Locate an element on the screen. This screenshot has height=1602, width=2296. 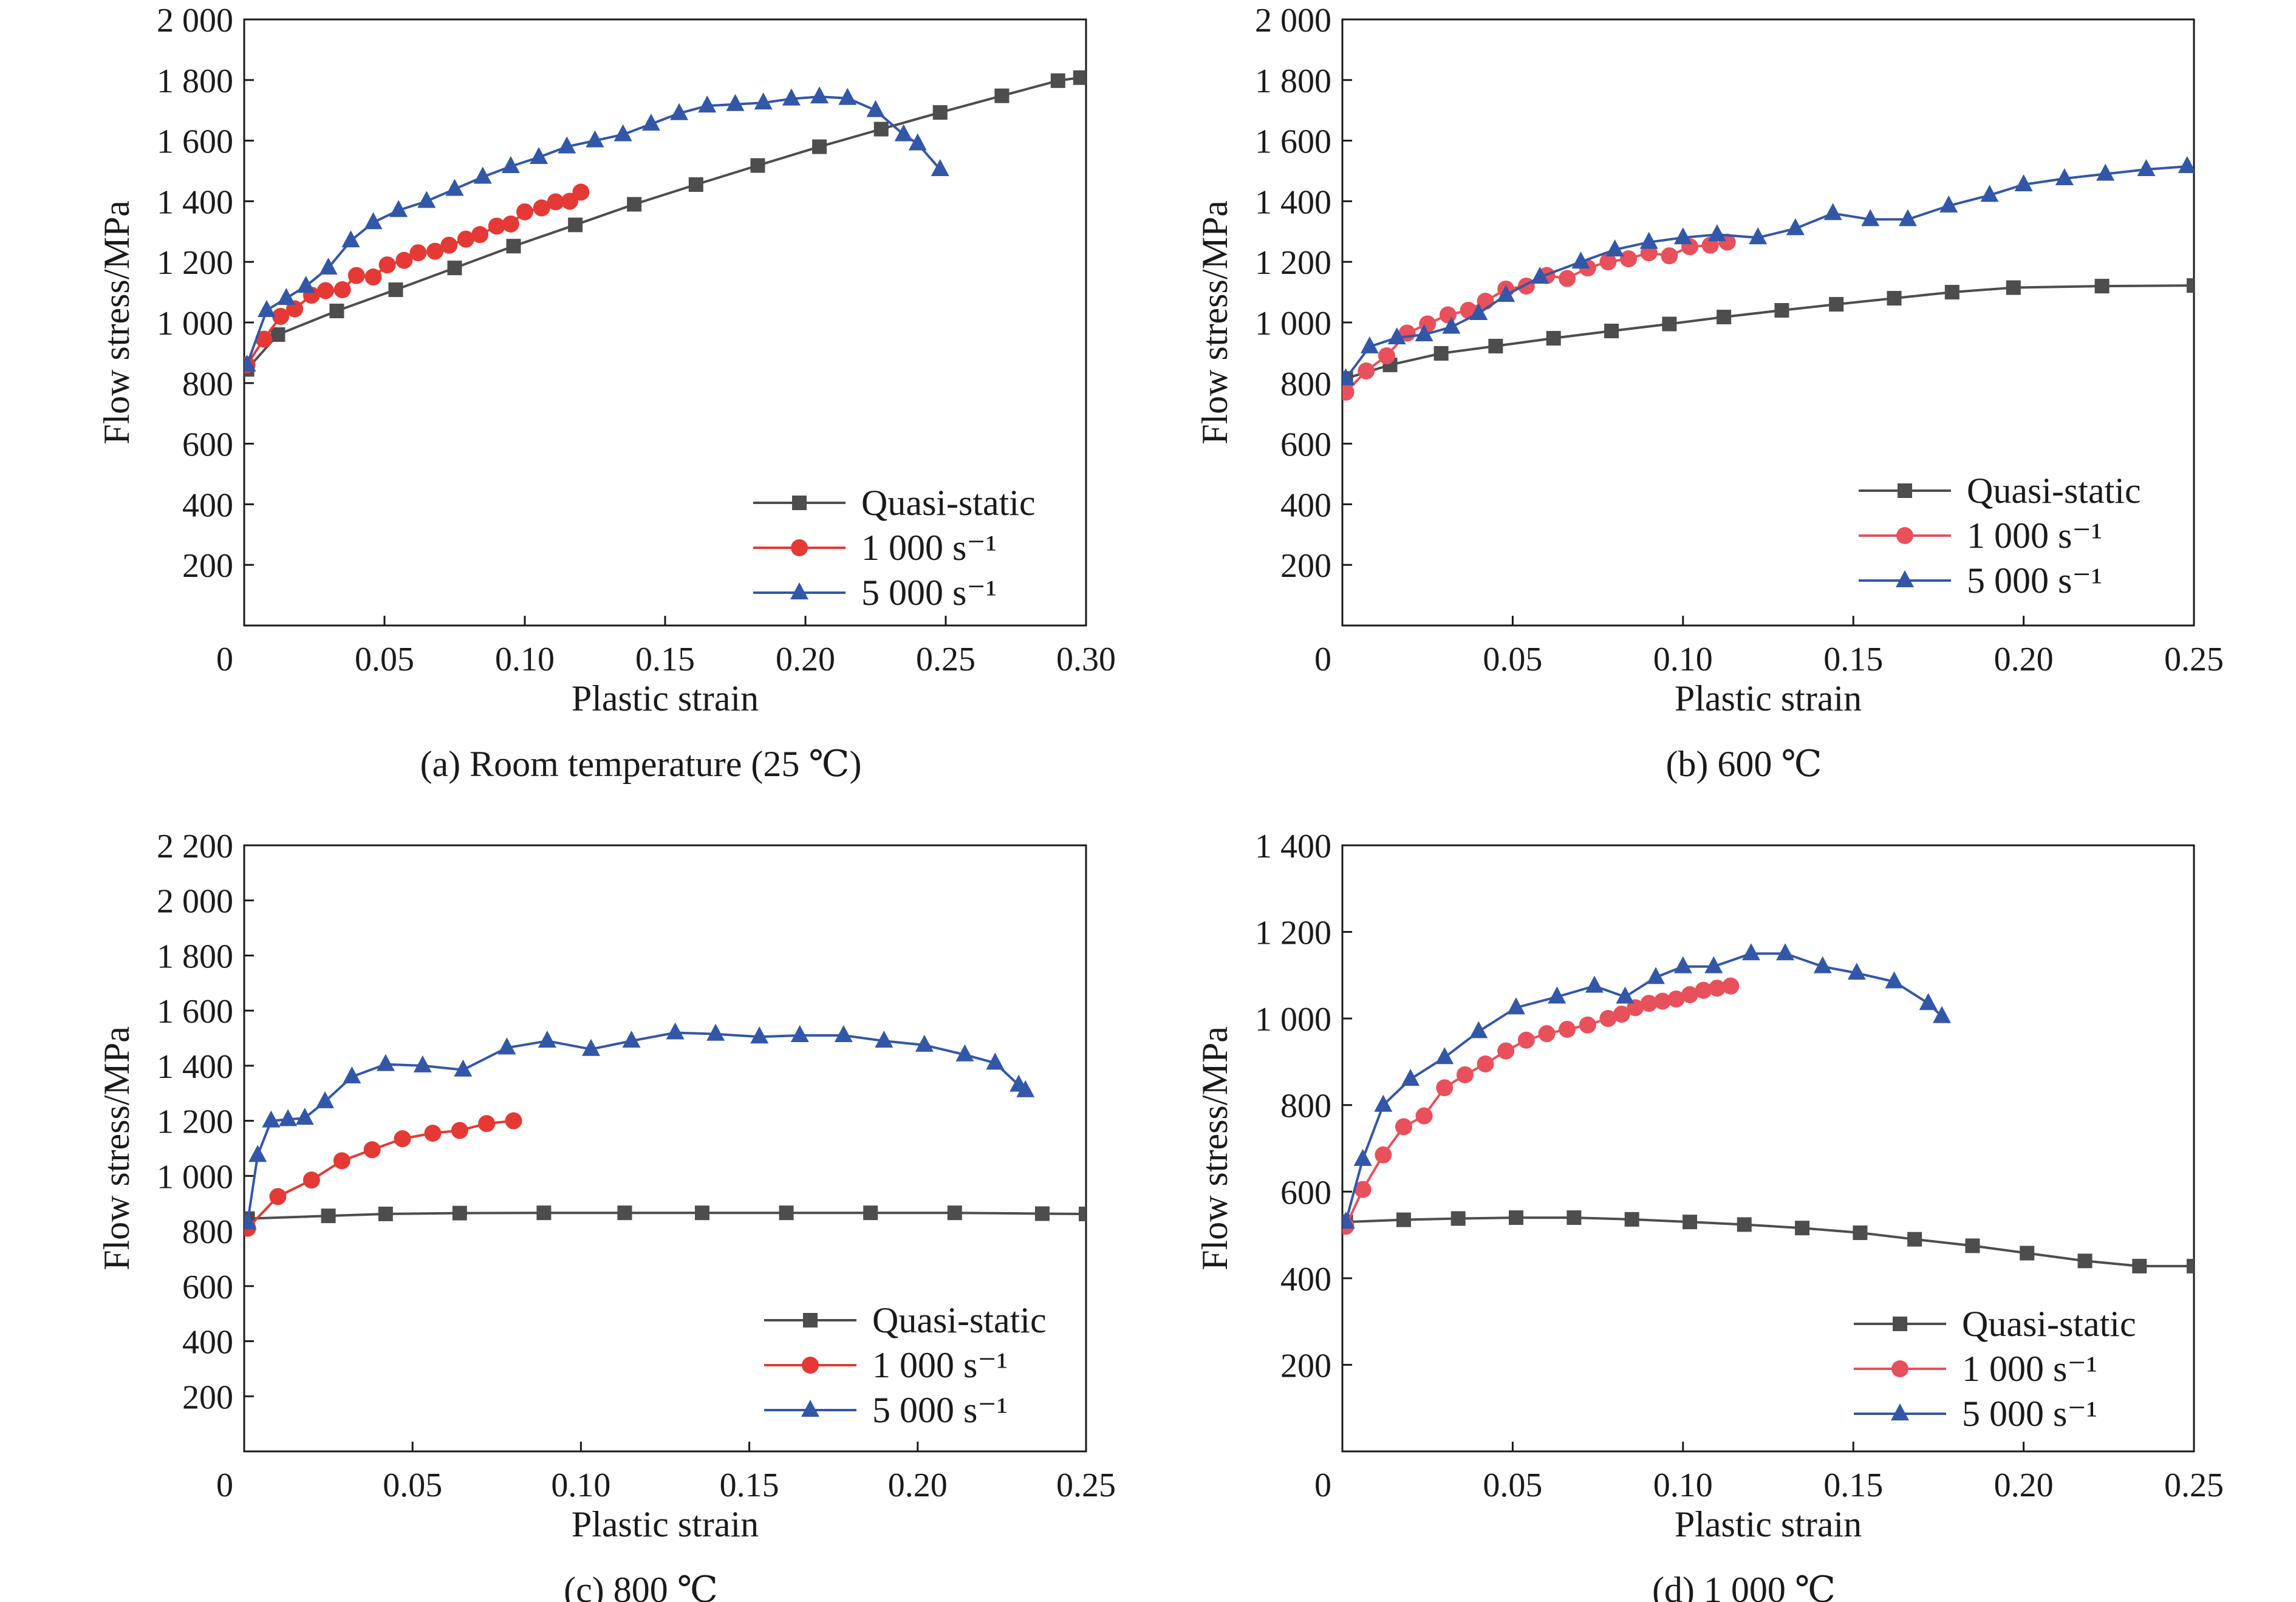
panel-caption: (a) Room temperature (25 ℃) is located at coordinates (641, 764).